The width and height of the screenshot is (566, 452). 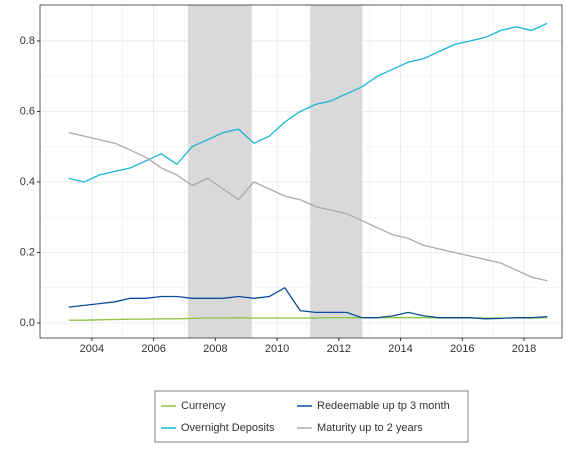 I want to click on y-tick-label: 0.6, so click(x=27, y=111).